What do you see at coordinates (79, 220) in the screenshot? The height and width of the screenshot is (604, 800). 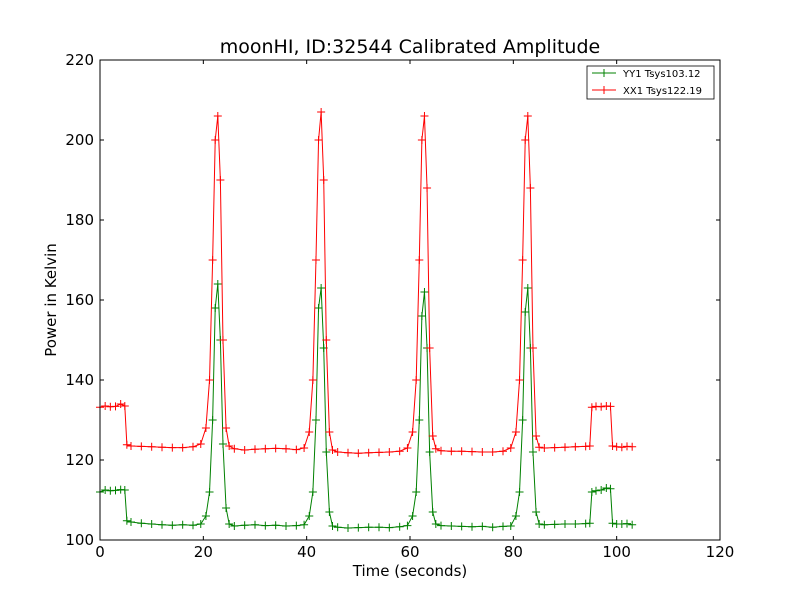 I see `y-tick-label: 180` at bounding box center [79, 220].